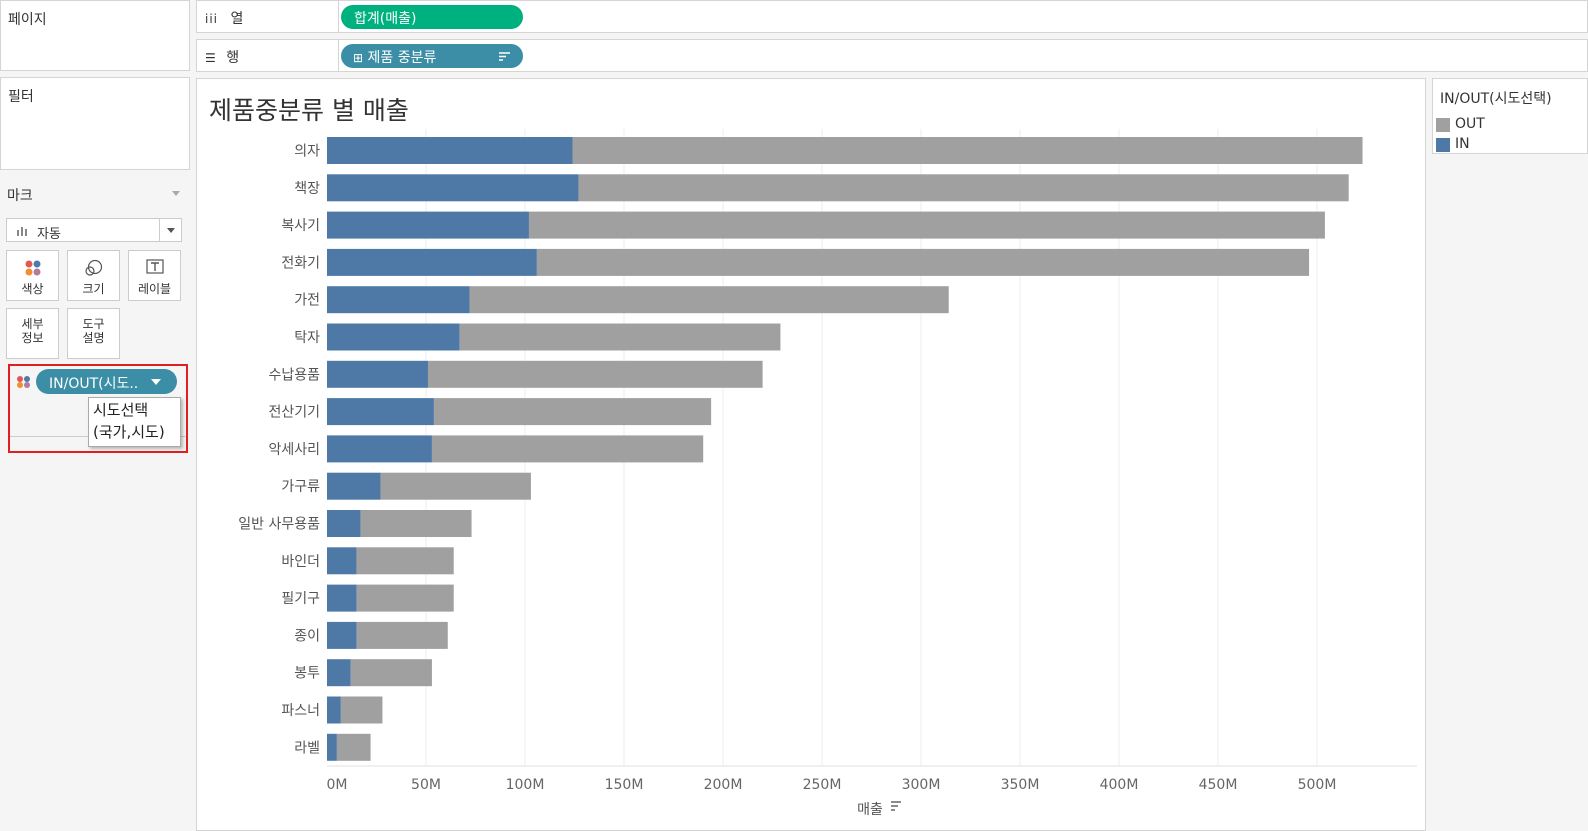 This screenshot has width=1588, height=831. What do you see at coordinates (1020, 785) in the screenshot?
I see `x-tick-label: 350M` at bounding box center [1020, 785].